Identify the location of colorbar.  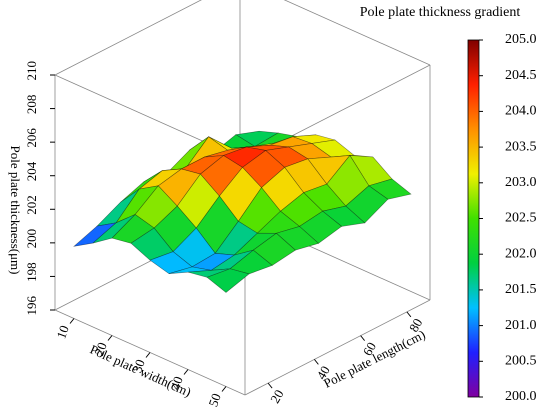
(473, 218).